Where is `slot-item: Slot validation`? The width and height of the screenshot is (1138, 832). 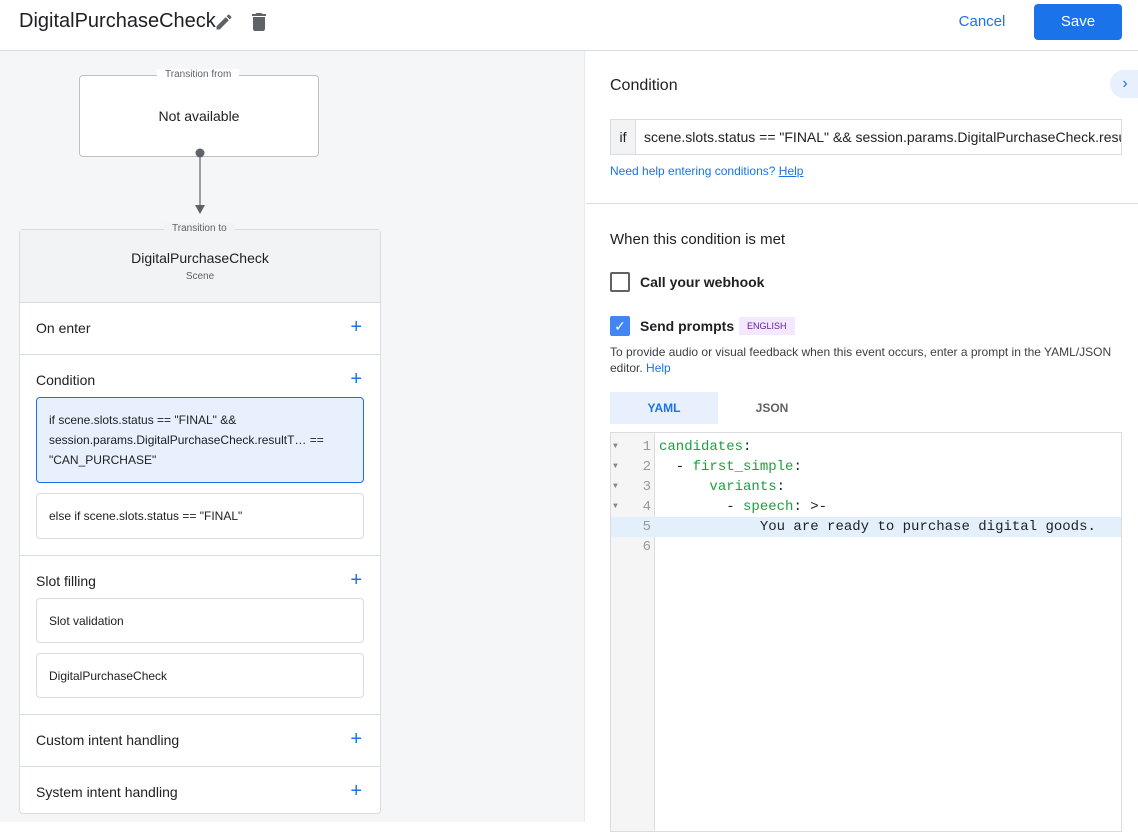
slot-item: Slot validation is located at coordinates (200, 620).